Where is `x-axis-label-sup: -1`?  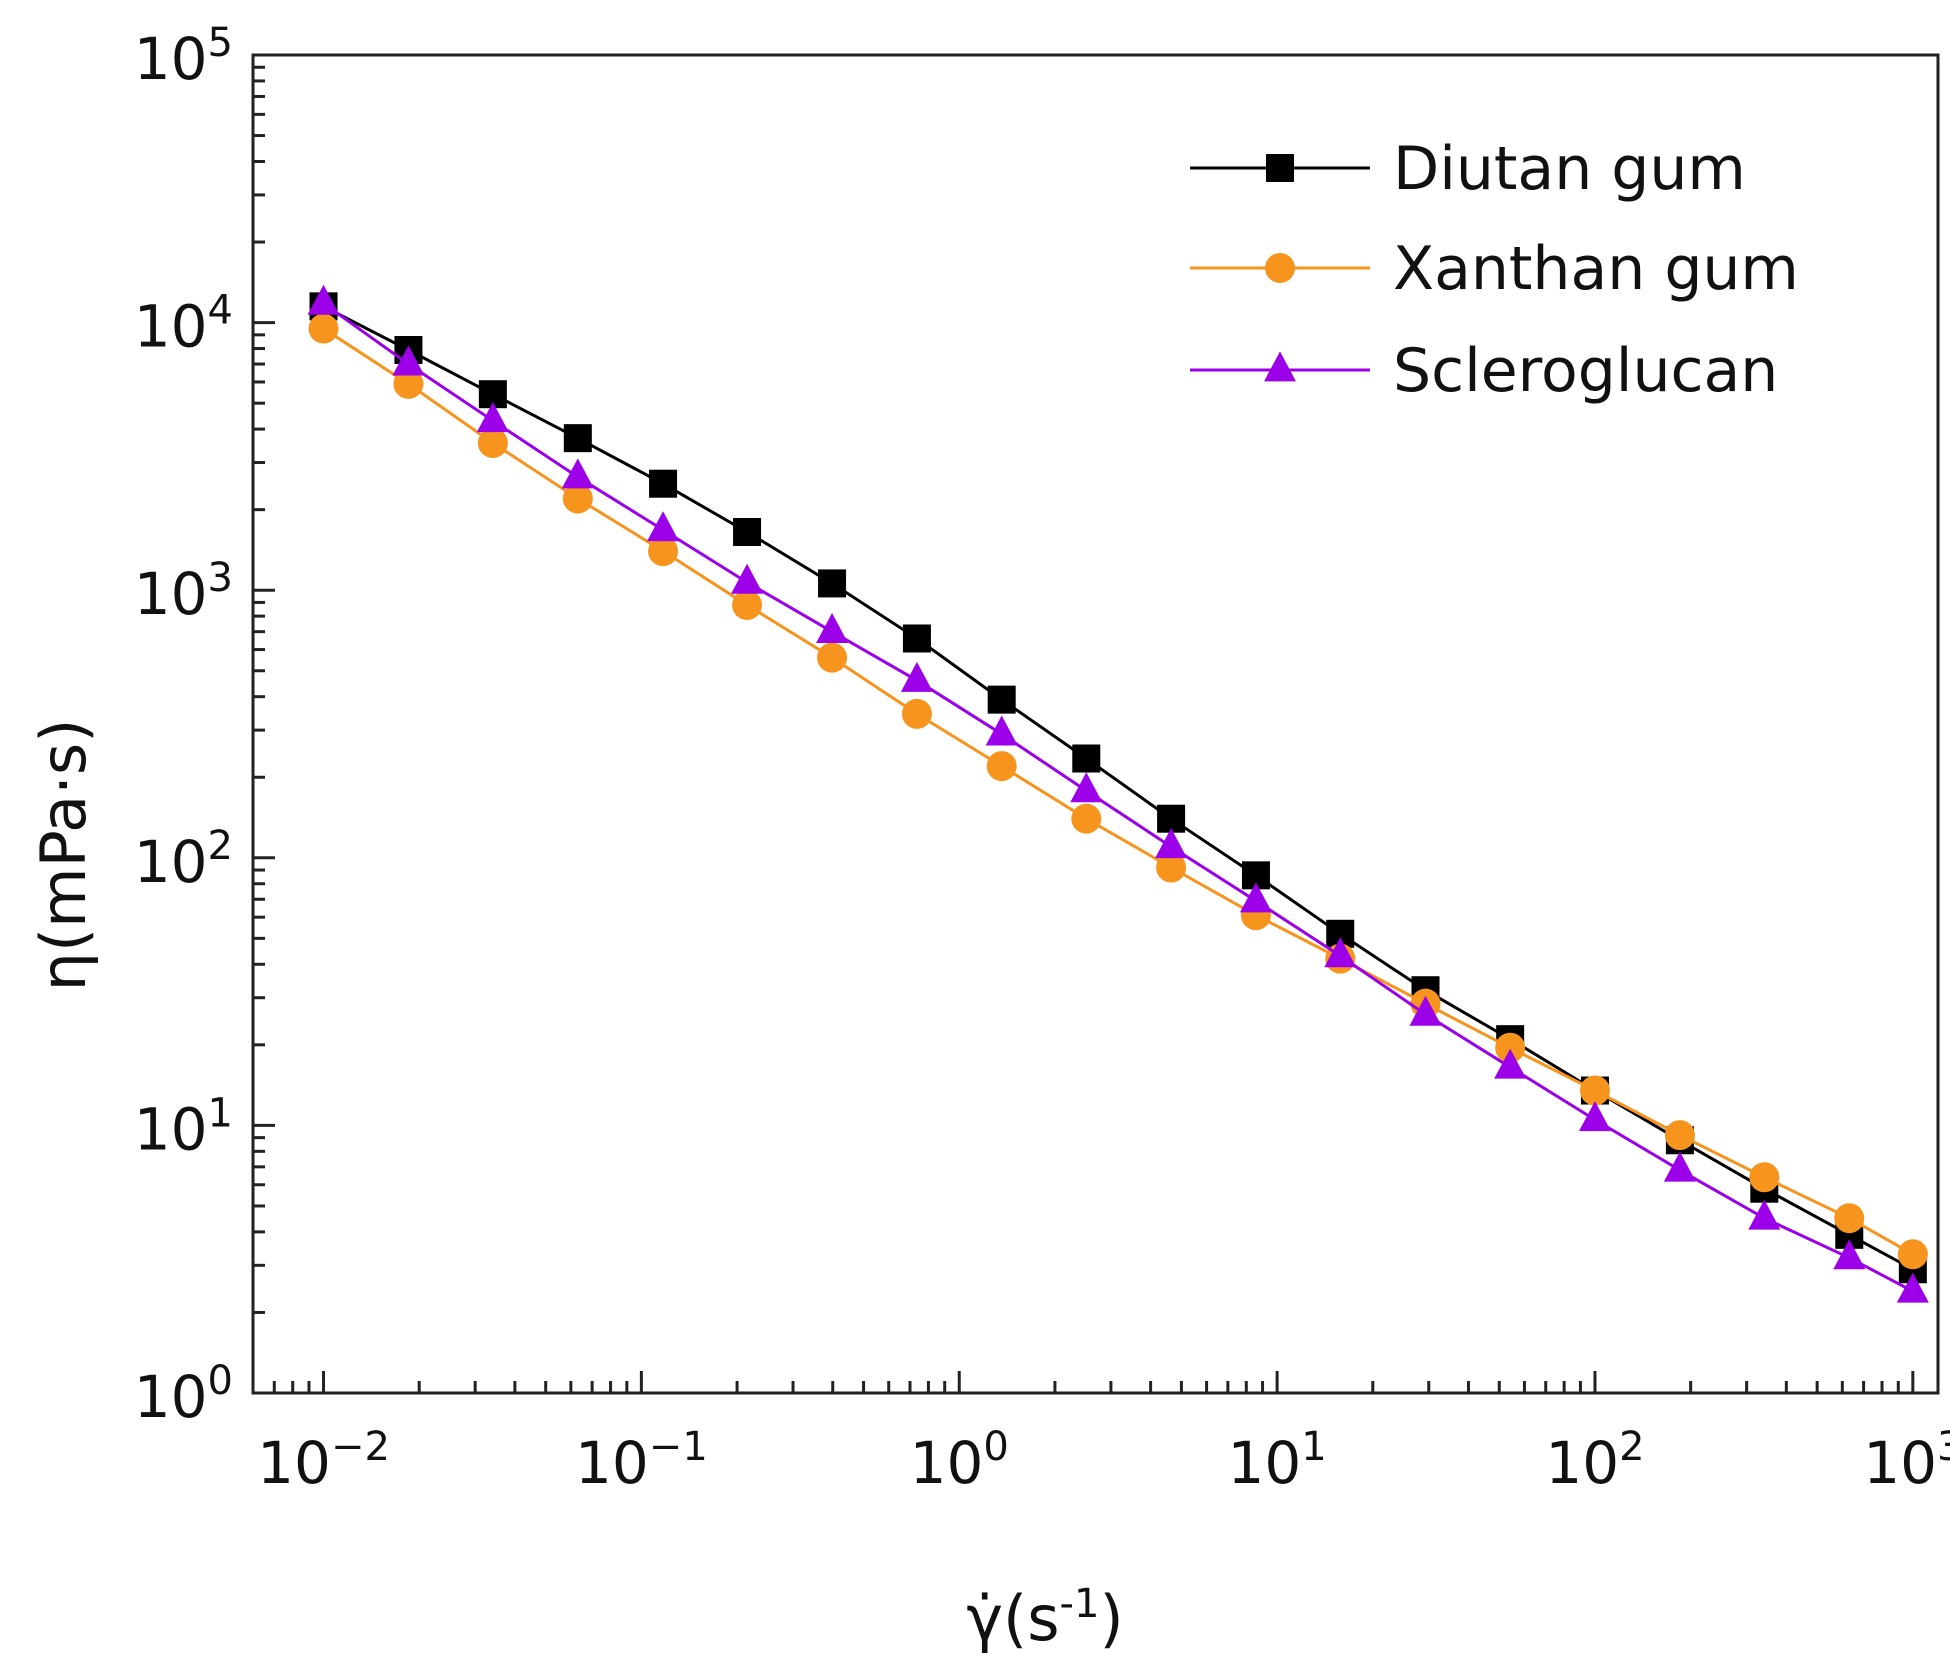
x-axis-label-sup: -1 is located at coordinates (1080, 1604).